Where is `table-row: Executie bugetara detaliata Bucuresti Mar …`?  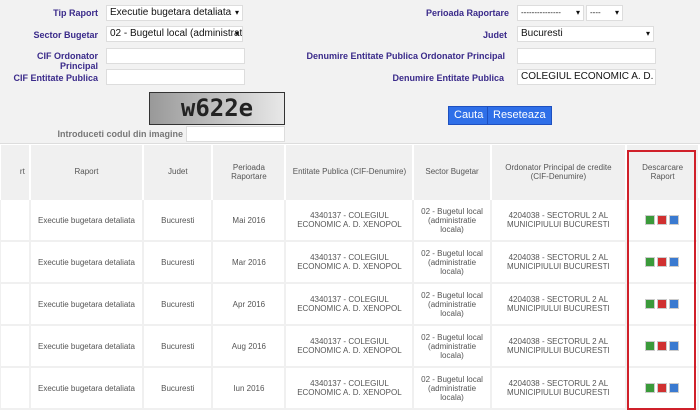
table-row: Executie bugetara detaliata Bucuresti Mar … is located at coordinates (349, 262).